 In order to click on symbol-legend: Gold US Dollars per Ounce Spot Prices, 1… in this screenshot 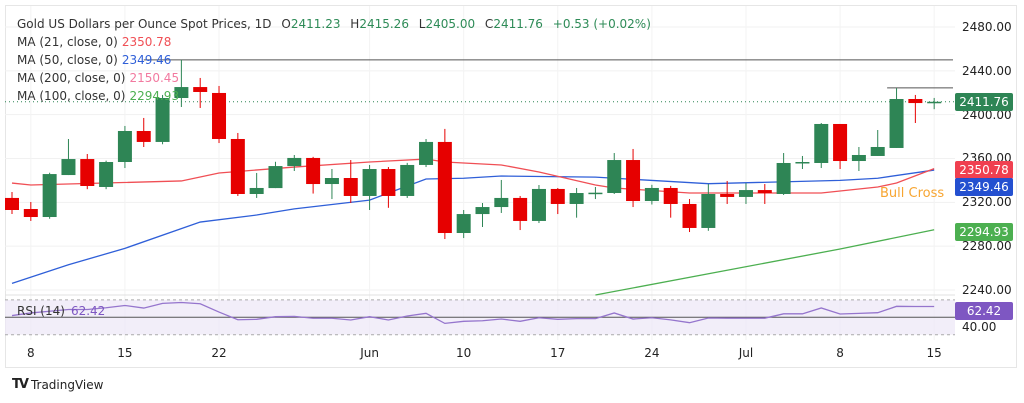, I will do `click(334, 24)`.